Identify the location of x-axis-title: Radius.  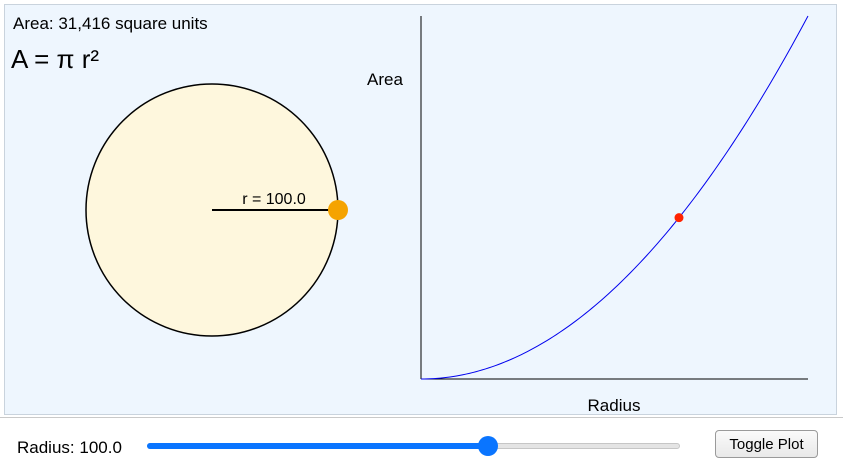
(614, 405).